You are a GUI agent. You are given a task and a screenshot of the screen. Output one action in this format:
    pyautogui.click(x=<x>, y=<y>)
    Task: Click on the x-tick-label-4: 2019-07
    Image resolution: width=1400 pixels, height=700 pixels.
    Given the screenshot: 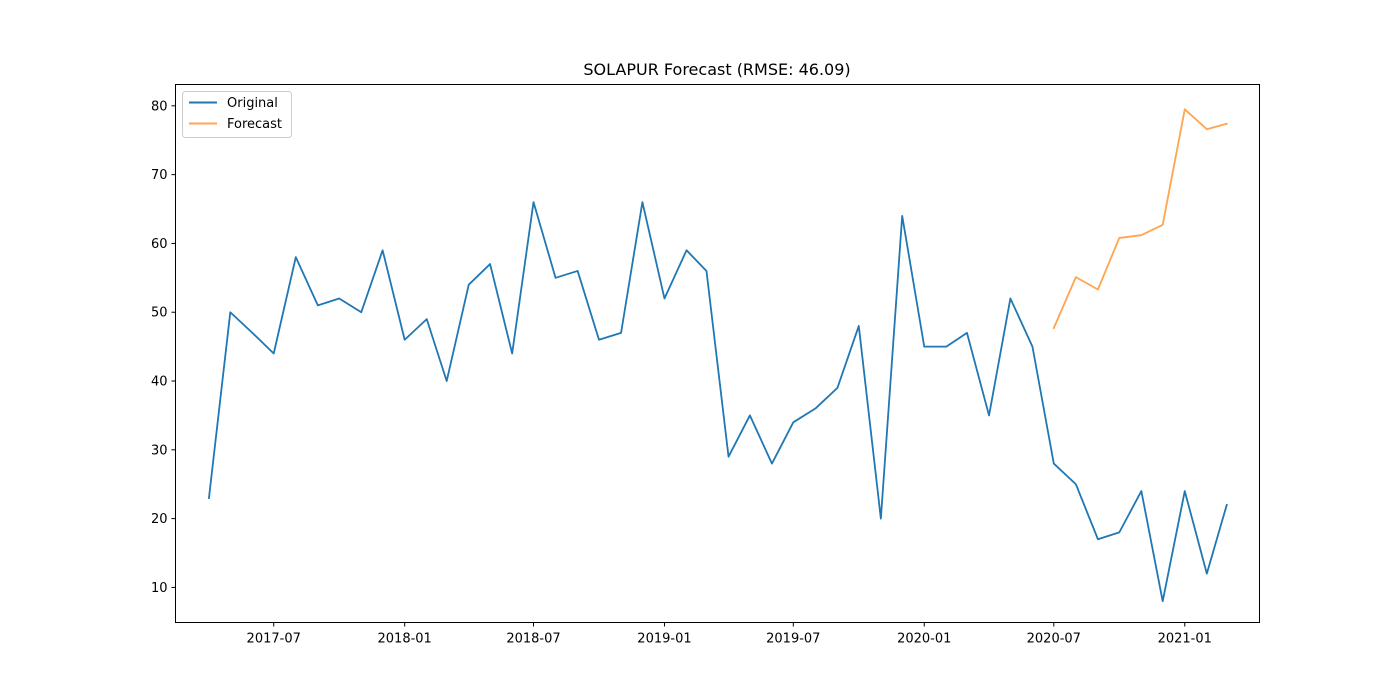 What is the action you would take?
    pyautogui.click(x=793, y=639)
    